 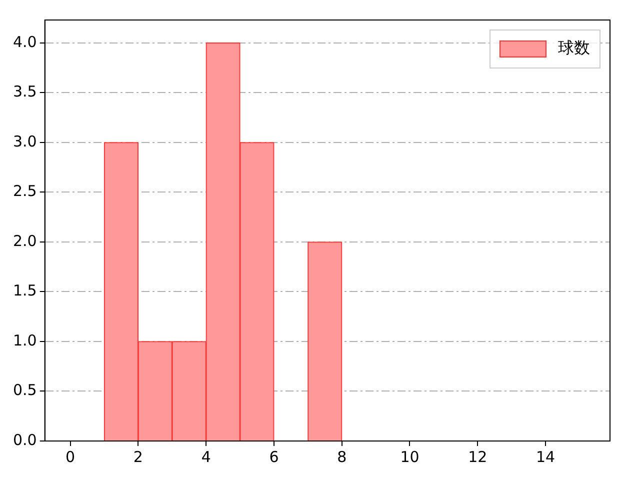 I want to click on x-tick-label: 8, so click(x=342, y=457).